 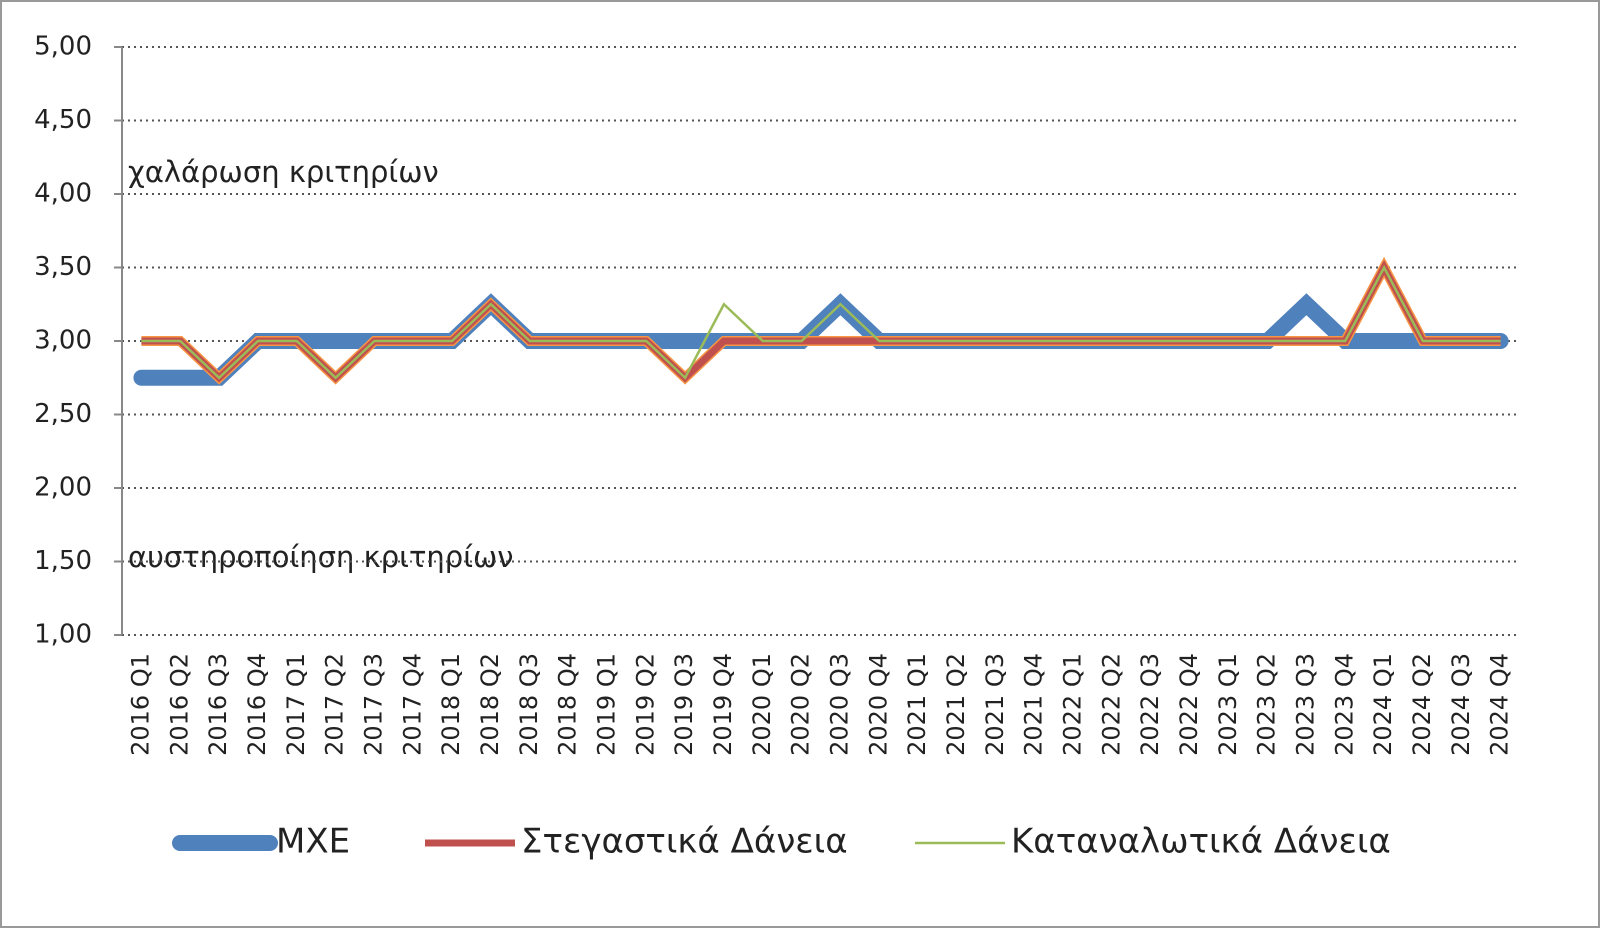 What do you see at coordinates (313, 842) in the screenshot?
I see `legend-label: ΜΧΕ` at bounding box center [313, 842].